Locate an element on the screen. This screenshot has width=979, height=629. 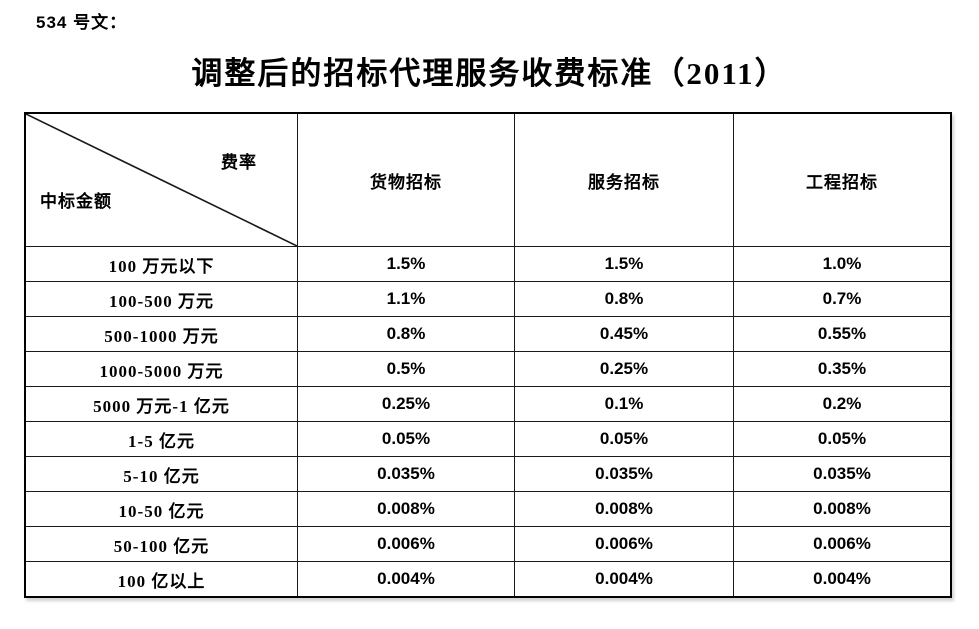
amount-cell: 5000 万元-1 亿元 is located at coordinates (161, 403).